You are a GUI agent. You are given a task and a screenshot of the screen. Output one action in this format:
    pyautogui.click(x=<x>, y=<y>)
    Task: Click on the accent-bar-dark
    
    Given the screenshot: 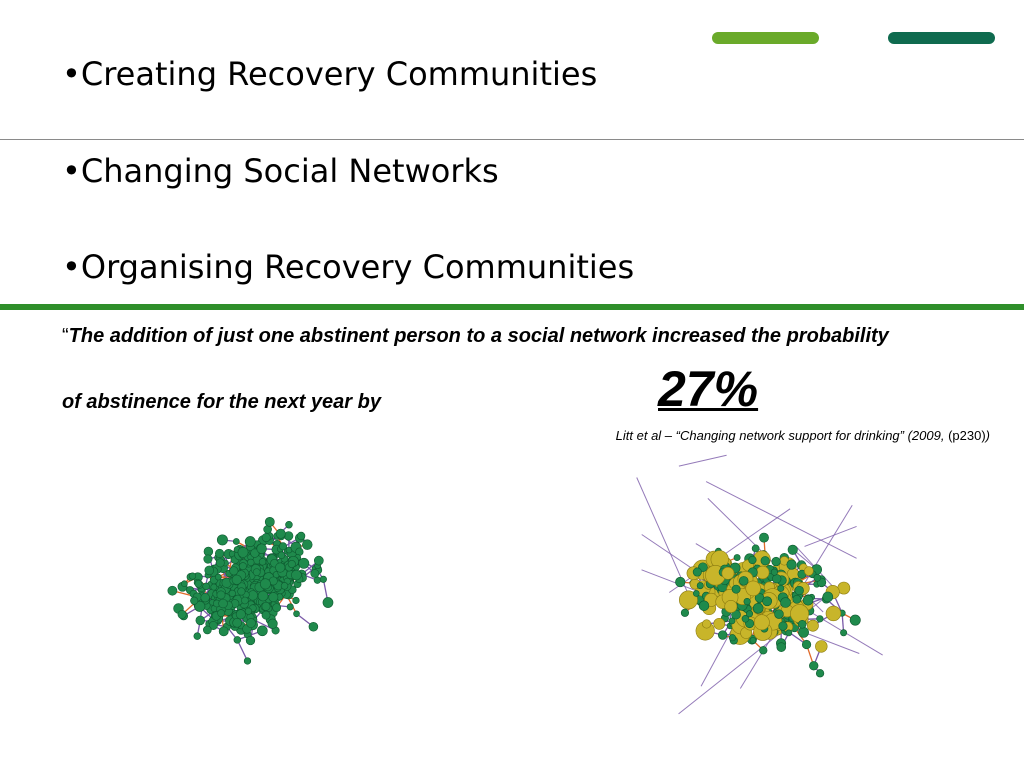 What is the action you would take?
    pyautogui.click(x=941, y=38)
    